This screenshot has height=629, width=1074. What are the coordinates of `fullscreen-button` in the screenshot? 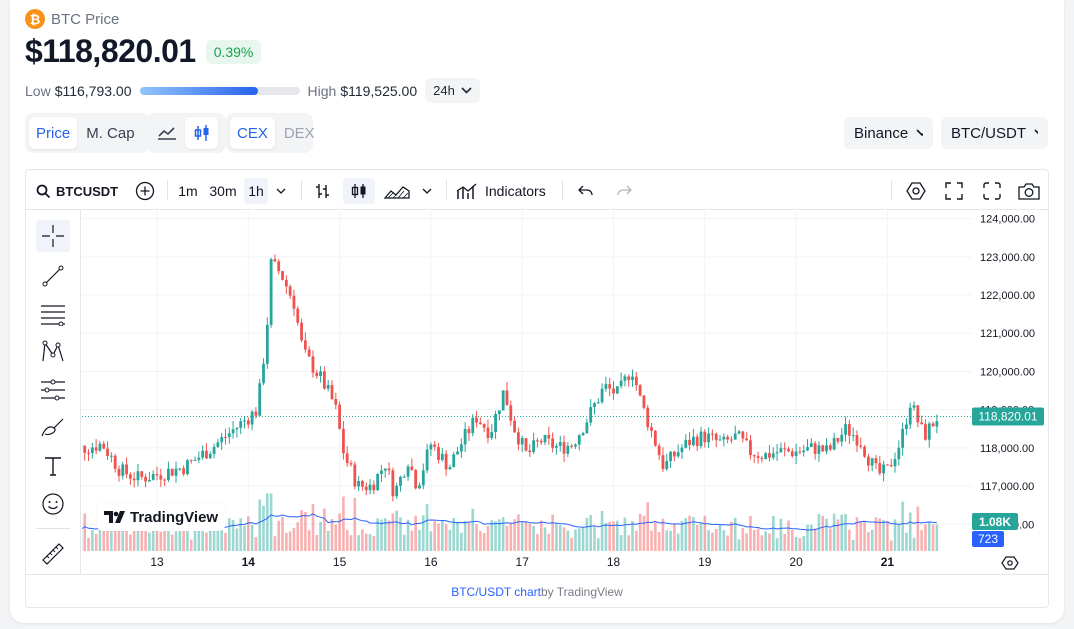 It's located at (954, 191).